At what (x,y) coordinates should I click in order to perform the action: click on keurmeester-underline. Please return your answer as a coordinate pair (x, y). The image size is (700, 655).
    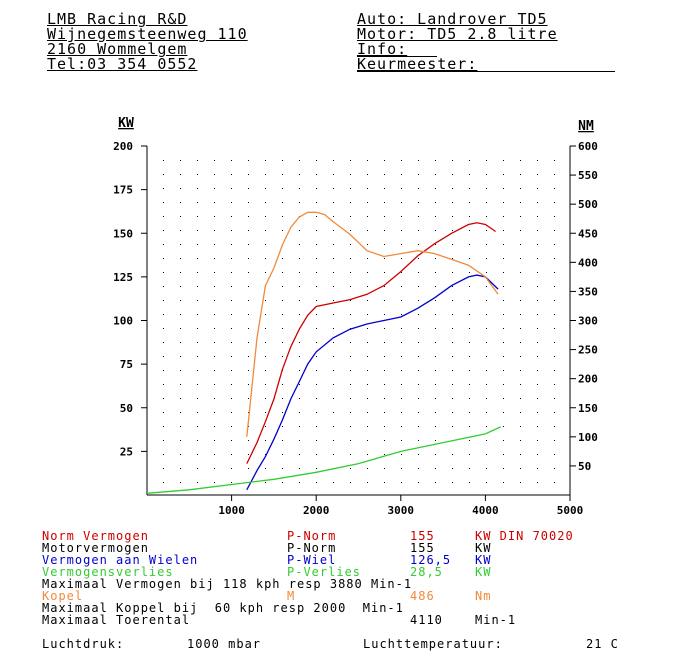
    Looking at the image, I should click on (486, 71).